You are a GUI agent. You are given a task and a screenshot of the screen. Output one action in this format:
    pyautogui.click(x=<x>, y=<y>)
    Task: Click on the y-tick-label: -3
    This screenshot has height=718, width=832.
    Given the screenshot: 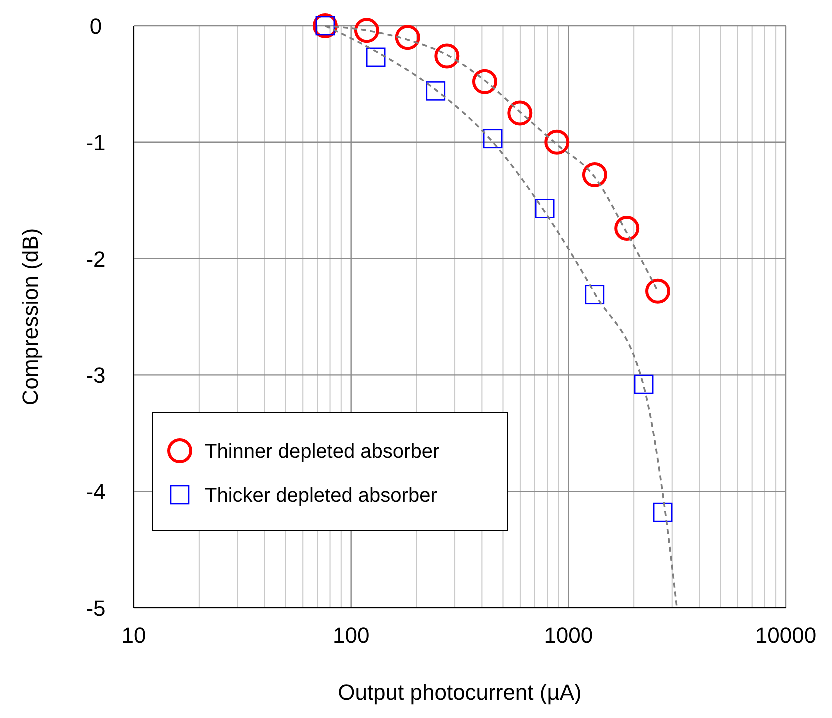 What is the action you would take?
    pyautogui.click(x=96, y=375)
    